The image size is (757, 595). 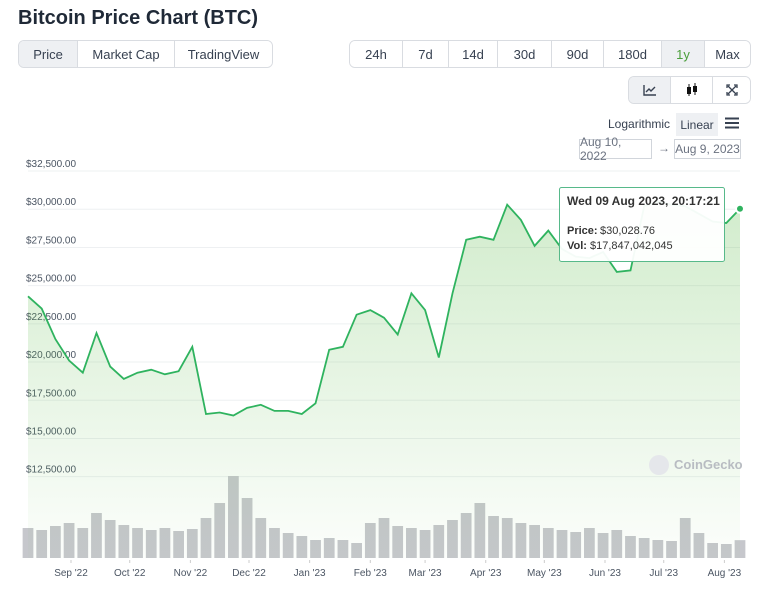 I want to click on fullscreen-button, so click(x=731, y=90).